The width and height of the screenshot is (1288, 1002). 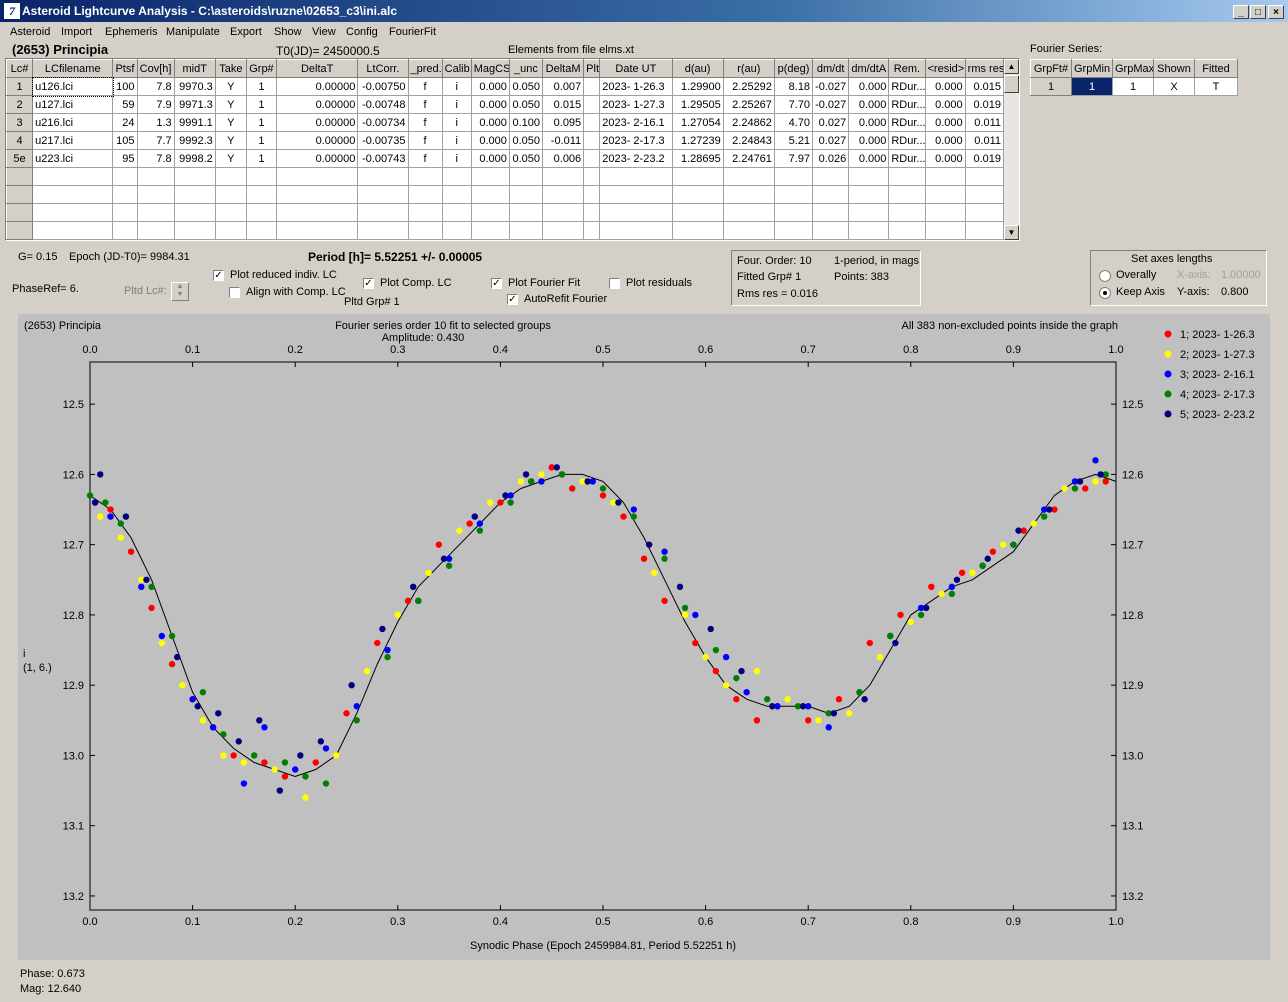 What do you see at coordinates (1241, 275) in the screenshot?
I see `x-axis-value: 1.00000` at bounding box center [1241, 275].